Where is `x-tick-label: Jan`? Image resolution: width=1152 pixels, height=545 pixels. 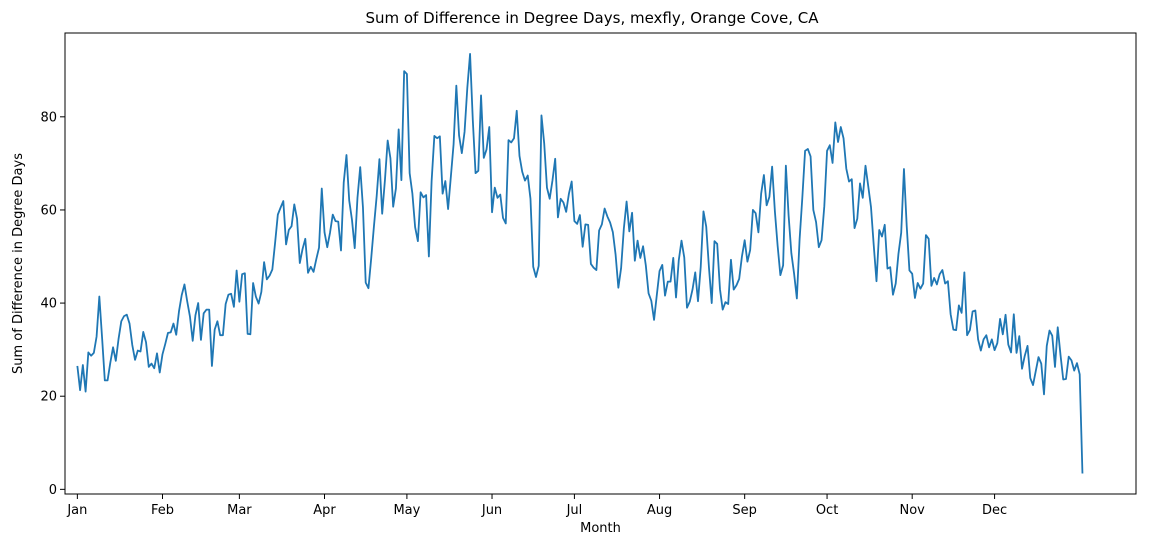
x-tick-label: Jan is located at coordinates (76, 510).